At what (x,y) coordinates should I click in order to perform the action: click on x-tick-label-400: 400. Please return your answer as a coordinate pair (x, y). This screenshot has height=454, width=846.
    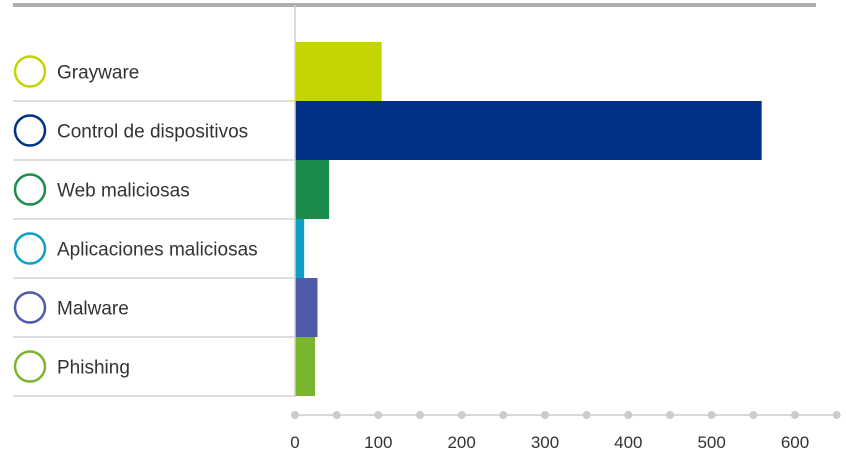
    Looking at the image, I should click on (628, 442).